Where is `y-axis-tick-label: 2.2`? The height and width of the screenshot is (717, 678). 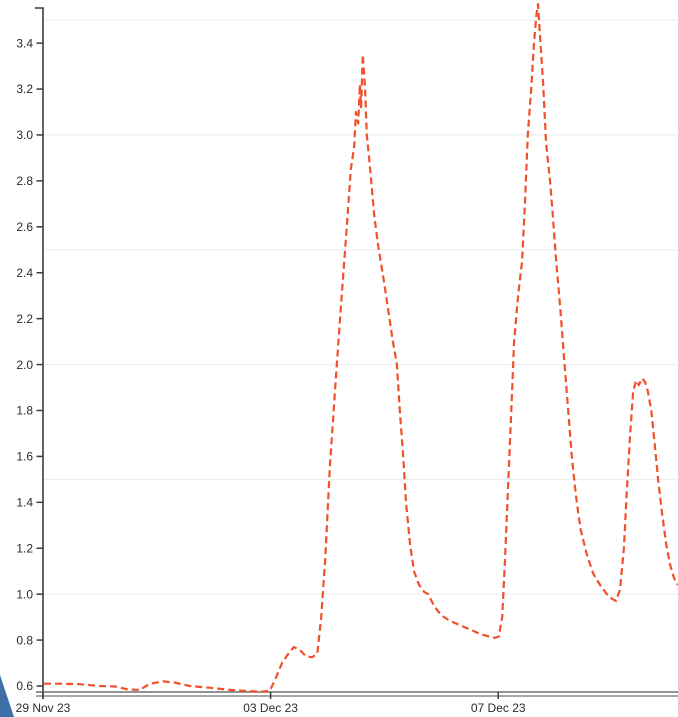 y-axis-tick-label: 2.2 is located at coordinates (24, 319).